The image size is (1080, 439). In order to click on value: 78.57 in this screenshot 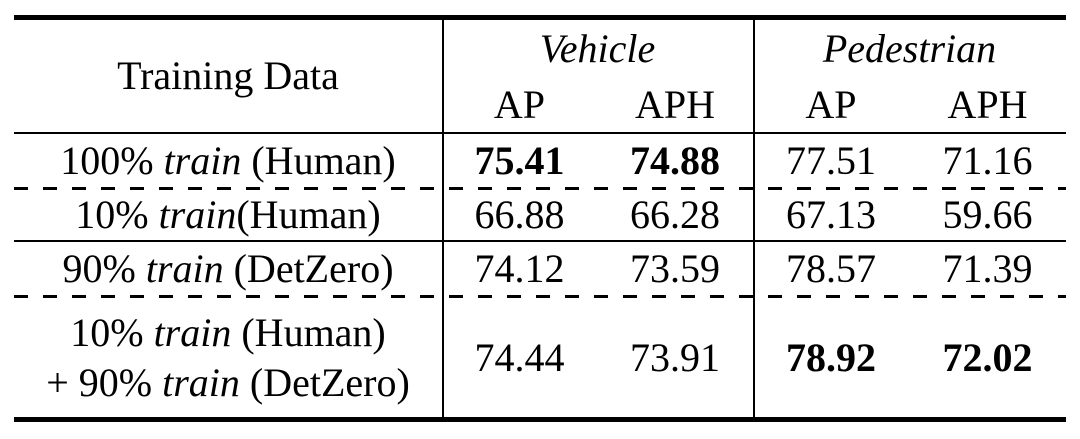, I will do `click(831, 268)`.